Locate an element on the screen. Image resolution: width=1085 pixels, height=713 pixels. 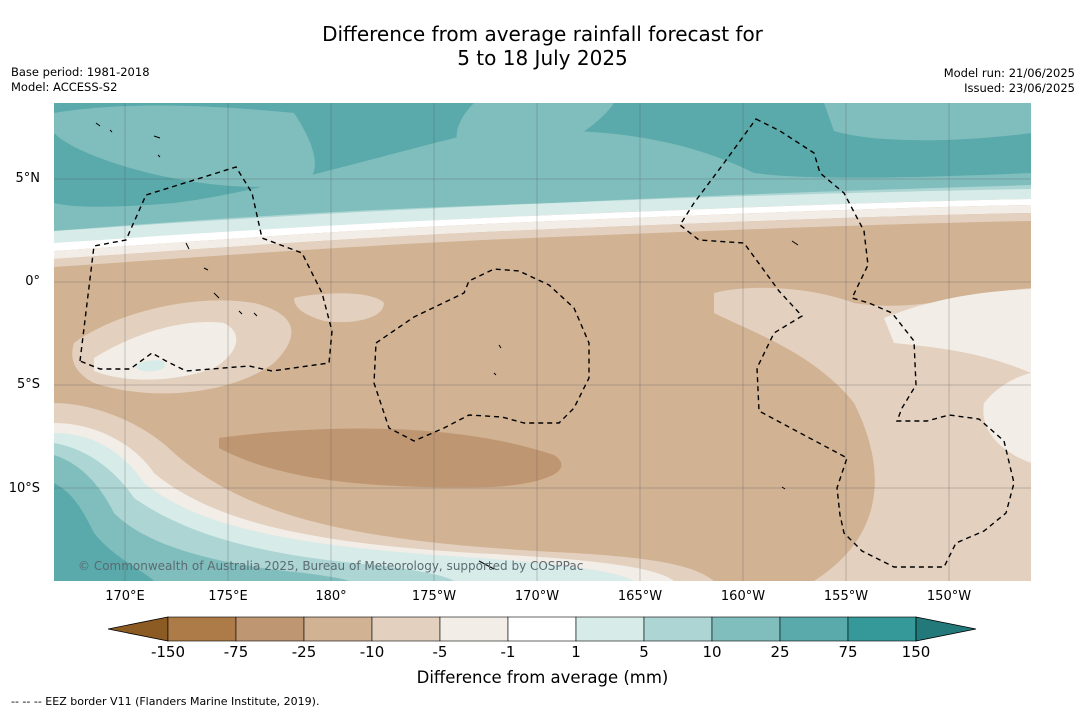
colorbar-svg is located at coordinates (542, 629).